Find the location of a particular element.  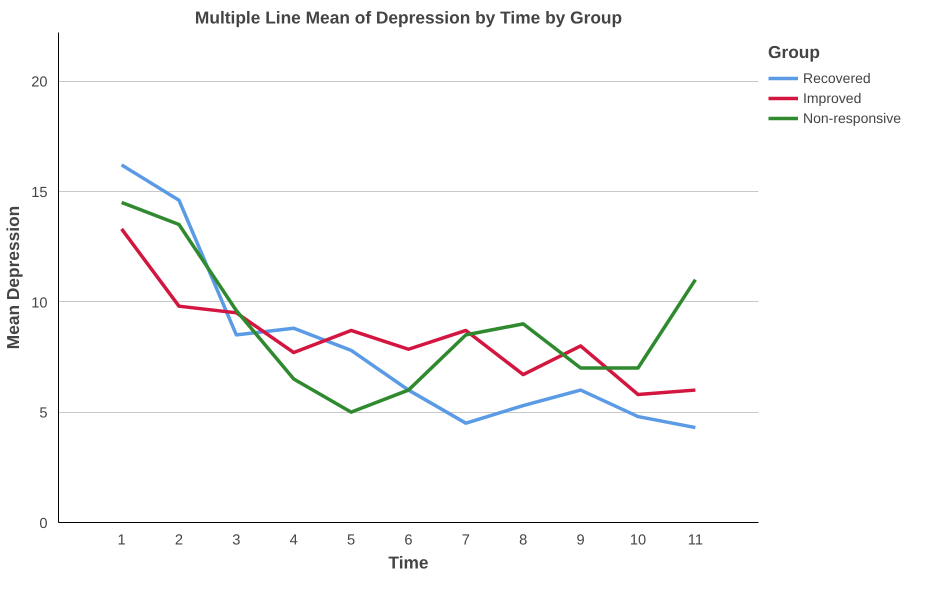

x-tick-label: 3 is located at coordinates (236, 540).